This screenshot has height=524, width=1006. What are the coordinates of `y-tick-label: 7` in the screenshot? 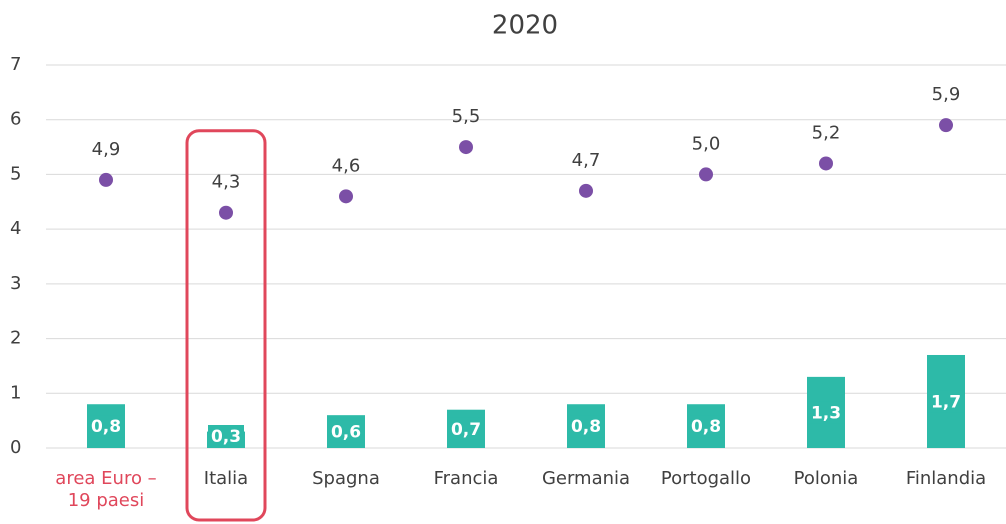 It's located at (15, 64).